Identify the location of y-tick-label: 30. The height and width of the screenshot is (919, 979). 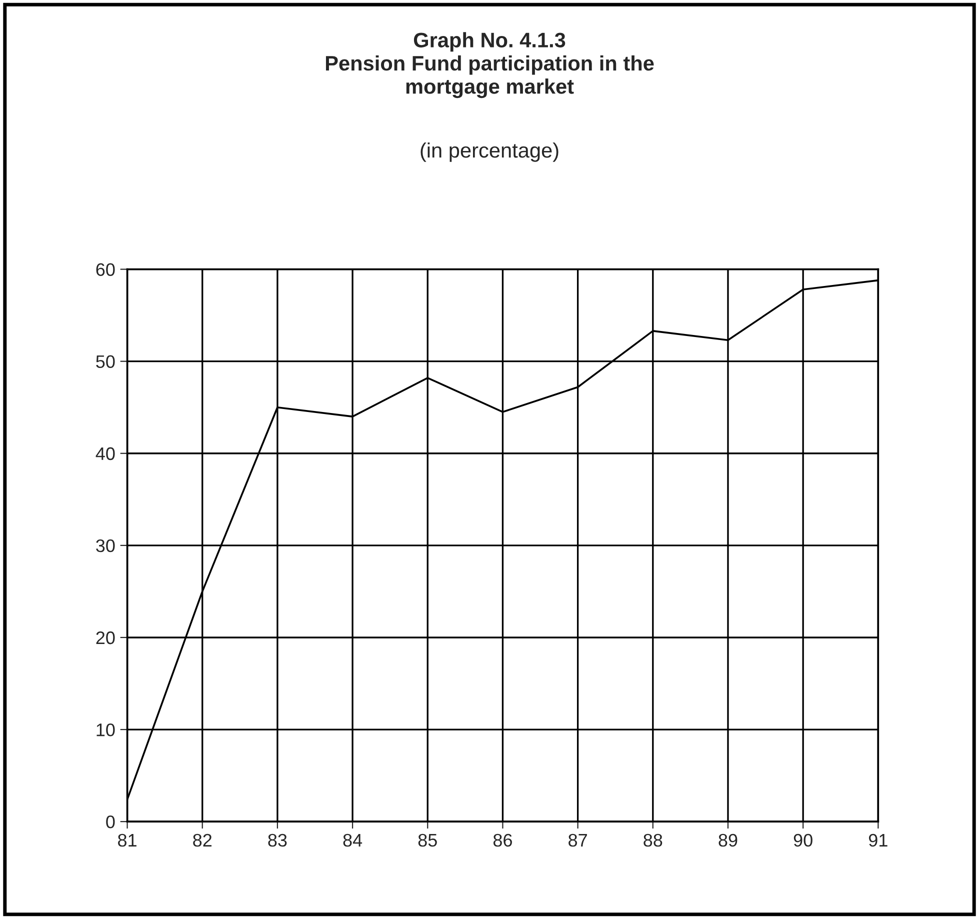
(105, 545).